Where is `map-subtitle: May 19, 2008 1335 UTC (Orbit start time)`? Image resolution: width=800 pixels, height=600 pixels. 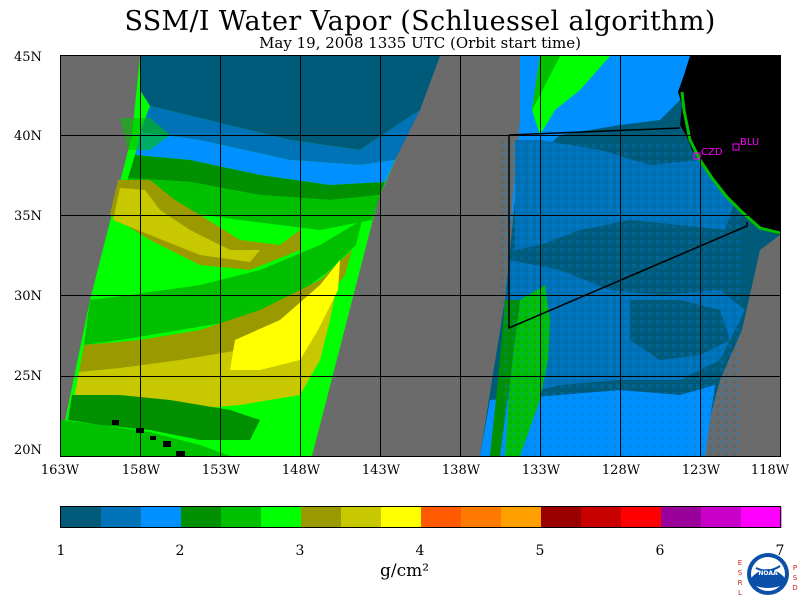 map-subtitle: May 19, 2008 1335 UTC (Orbit start time) is located at coordinates (420, 43).